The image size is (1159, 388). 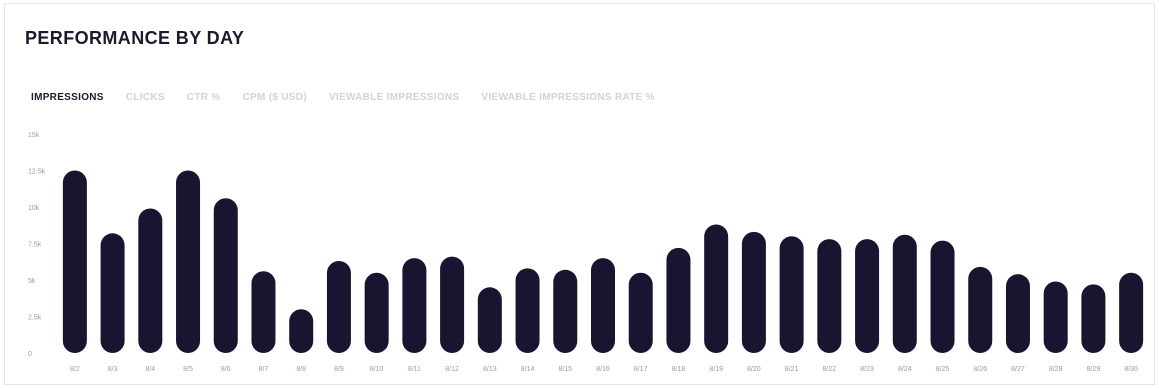 I want to click on x-tick-label: 8/19, so click(x=716, y=369).